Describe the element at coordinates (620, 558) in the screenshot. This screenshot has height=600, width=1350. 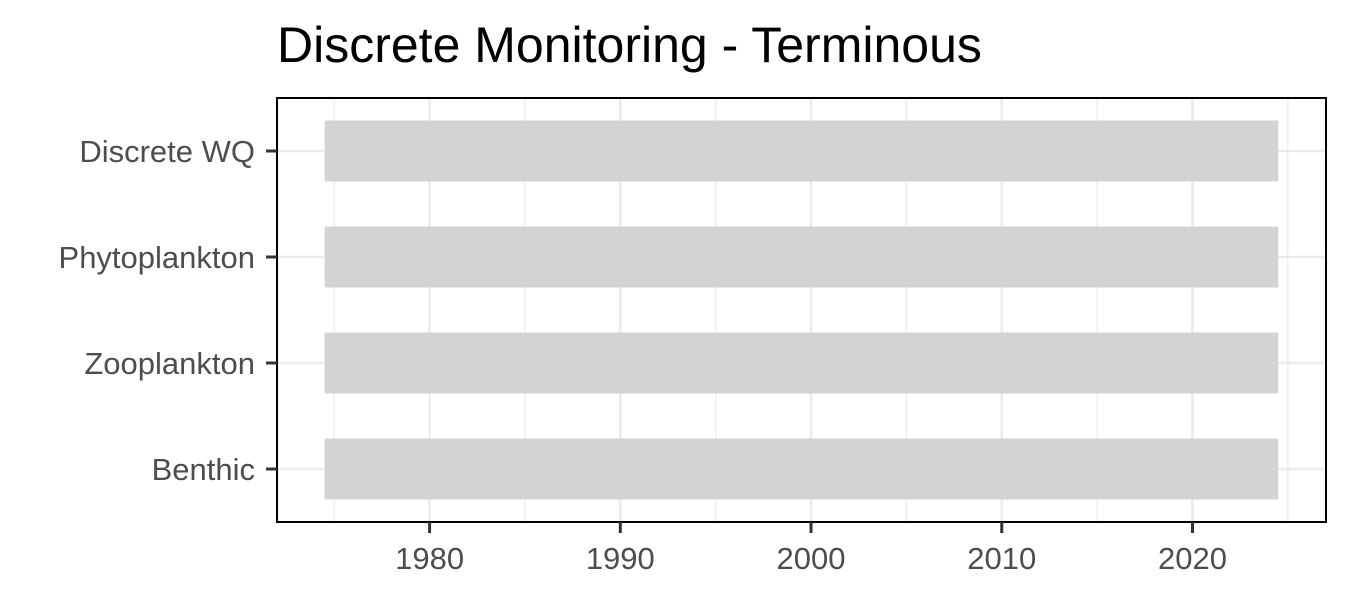
I see `x-tick-label: 1990` at that location.